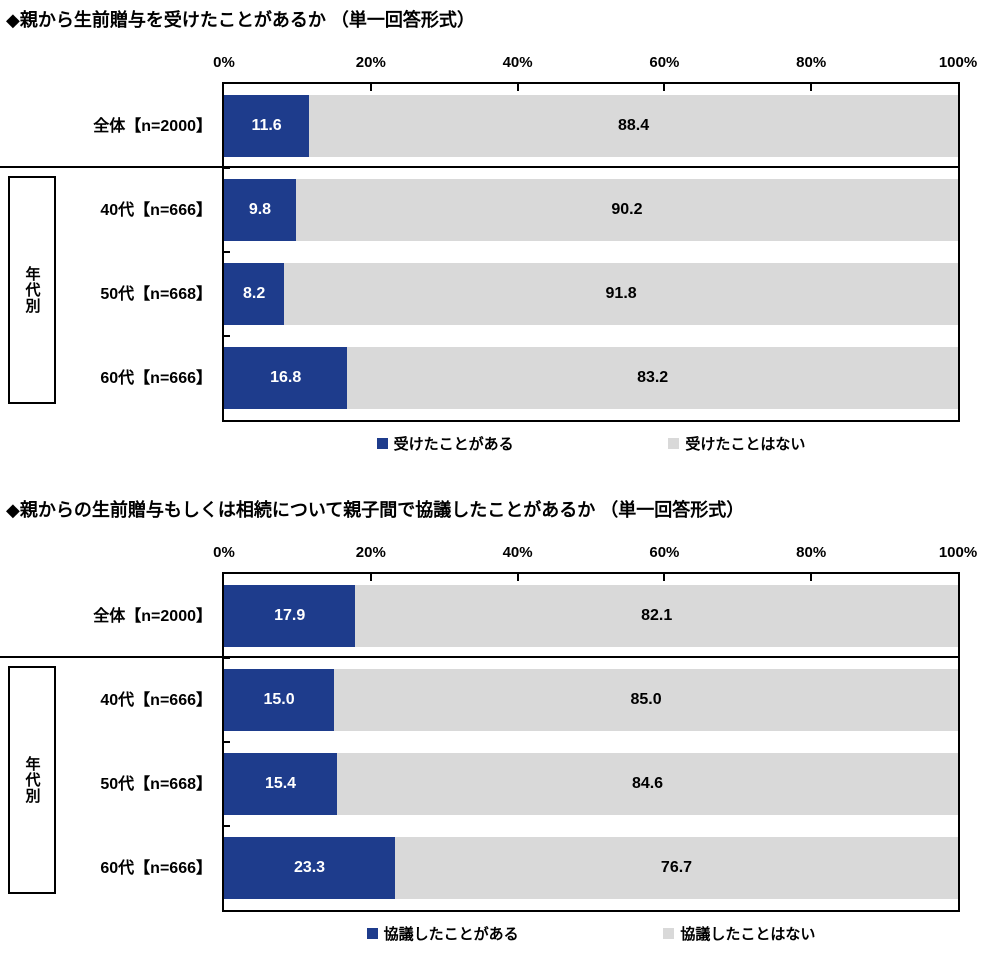 The image size is (1000, 968). Describe the element at coordinates (669, 933) in the screenshot. I see `legend-swatch-no` at that location.